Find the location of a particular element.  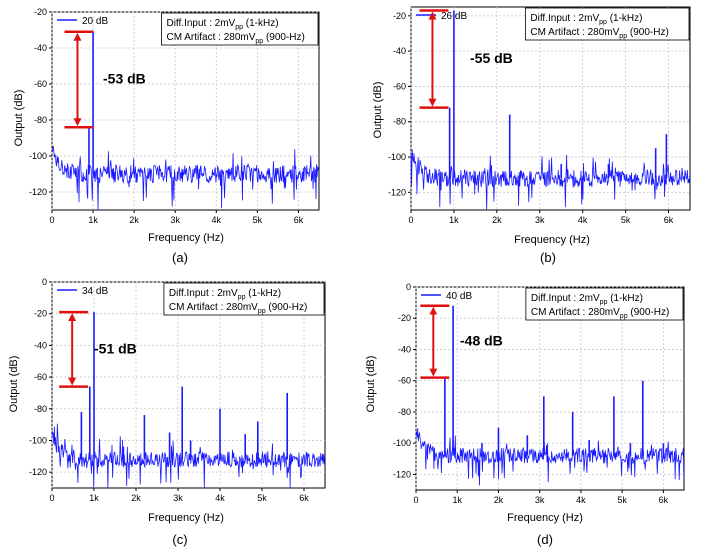

legend-label: 34 dB is located at coordinates (95, 291).